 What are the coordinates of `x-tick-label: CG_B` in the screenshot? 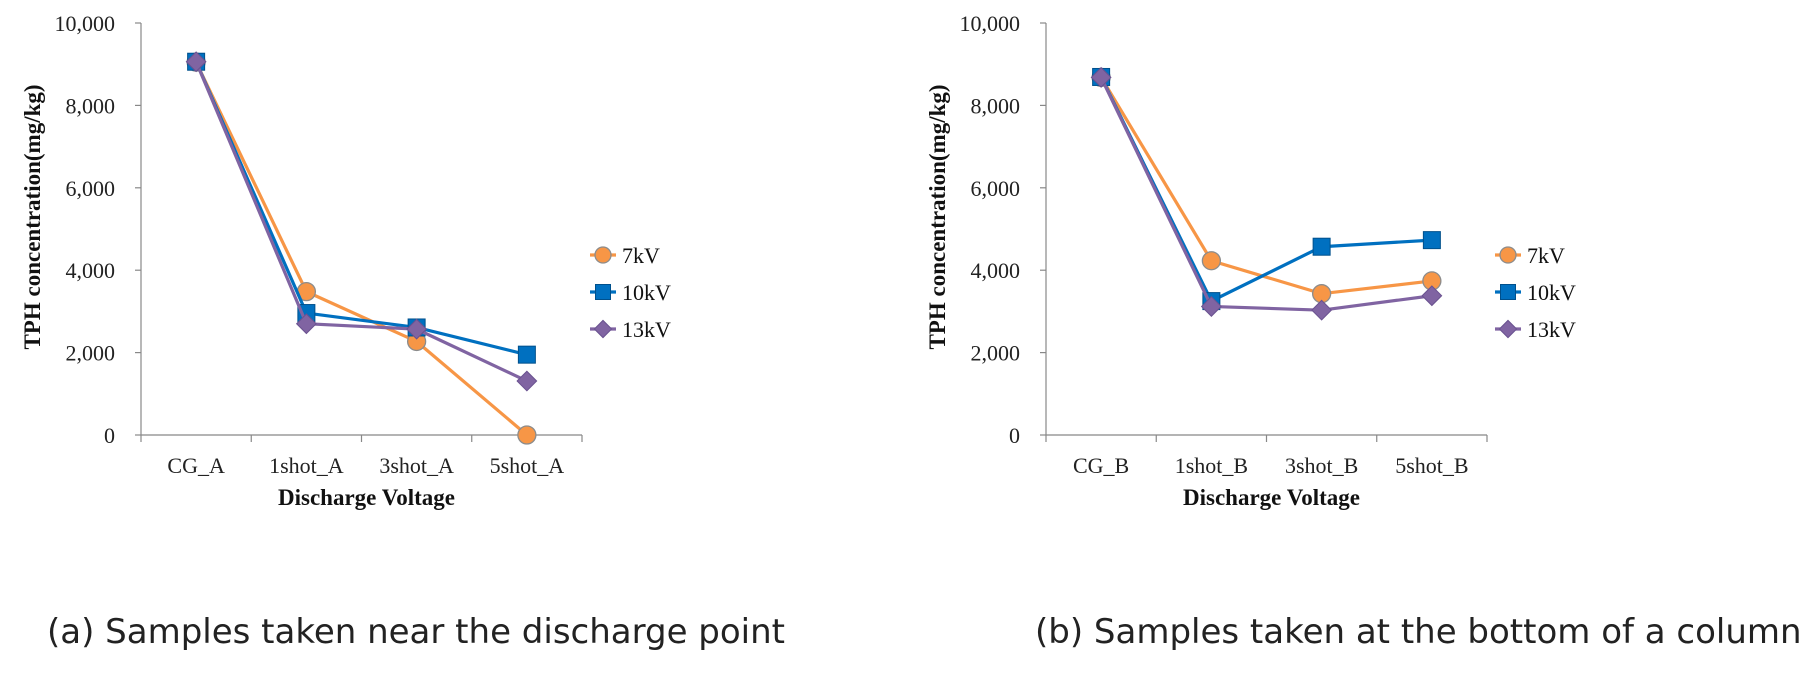 It's located at (1101, 465).